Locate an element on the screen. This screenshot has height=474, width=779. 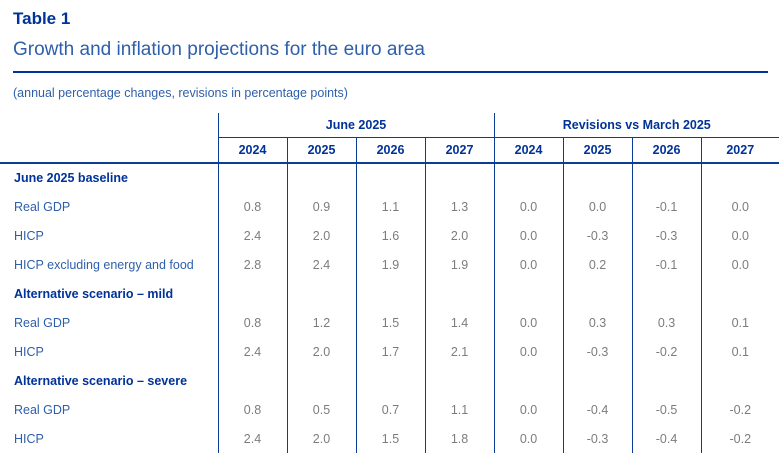
data-row: HICP 2.4 2.0 1.6 2.0 0.0 -0.3 -0.3 0.0 is located at coordinates (389, 235).